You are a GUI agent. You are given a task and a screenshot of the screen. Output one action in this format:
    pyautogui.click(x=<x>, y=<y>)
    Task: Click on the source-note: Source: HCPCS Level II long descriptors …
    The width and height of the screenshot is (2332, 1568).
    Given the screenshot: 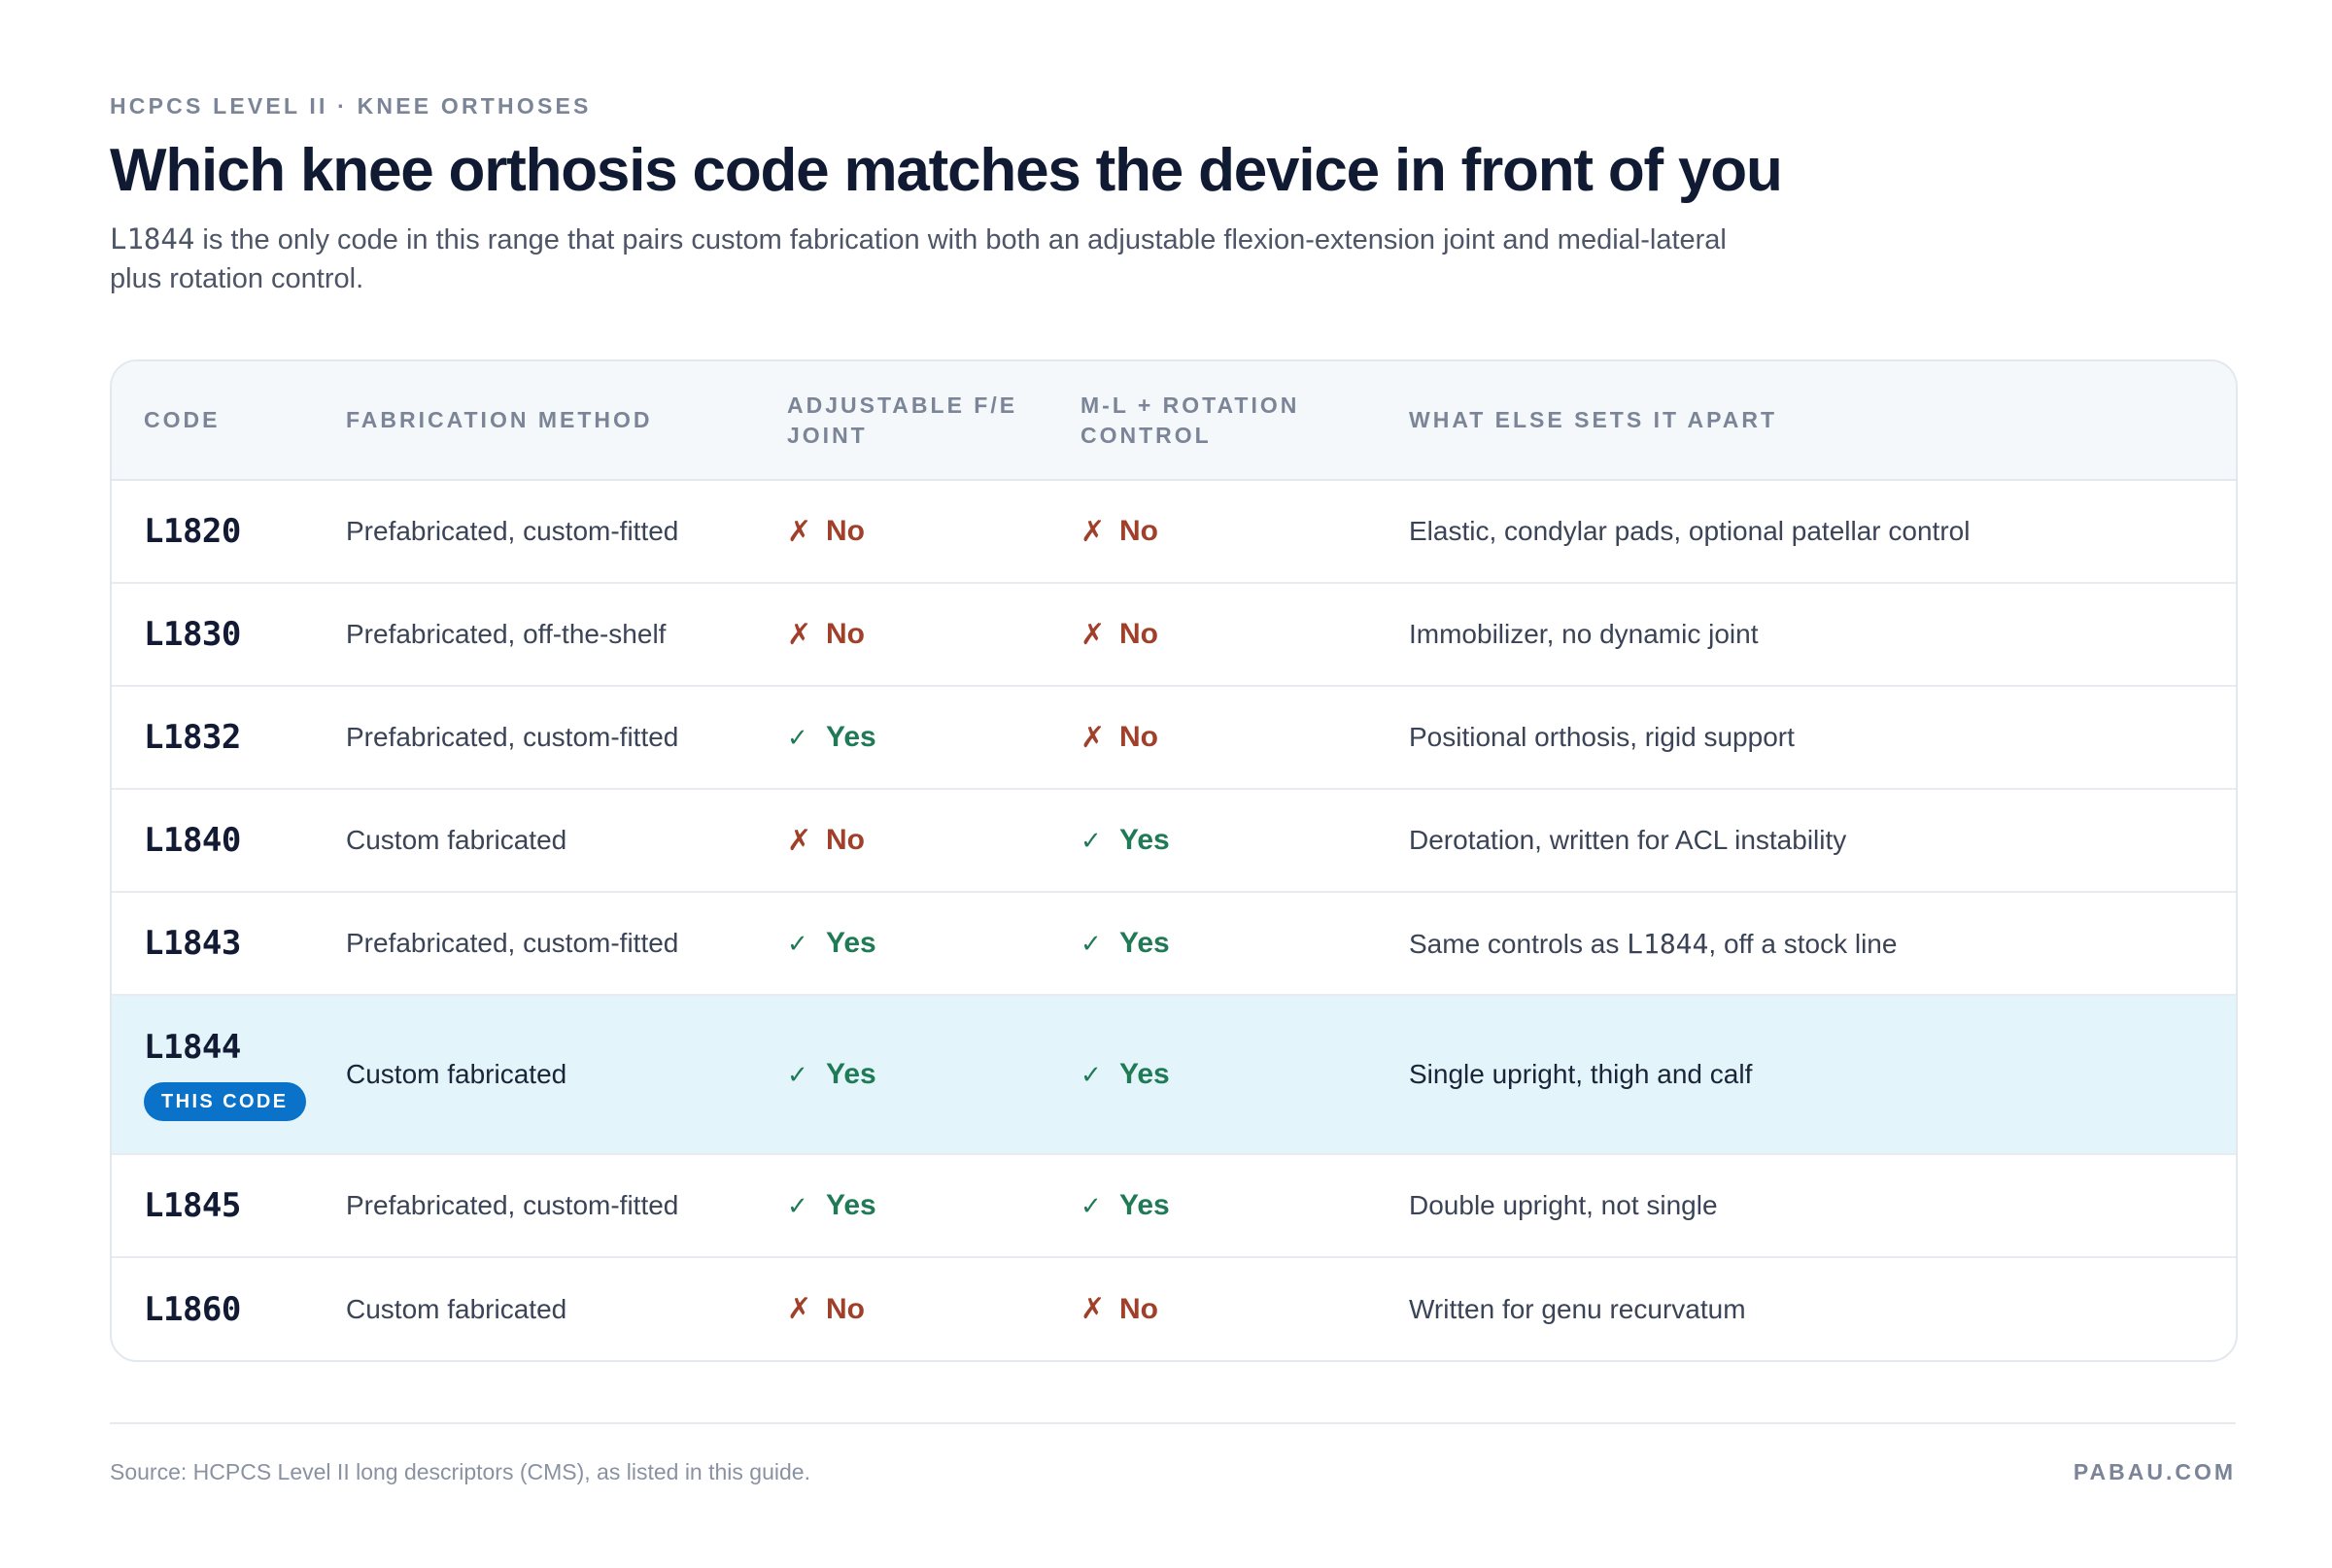 What is the action you would take?
    pyautogui.click(x=460, y=1471)
    